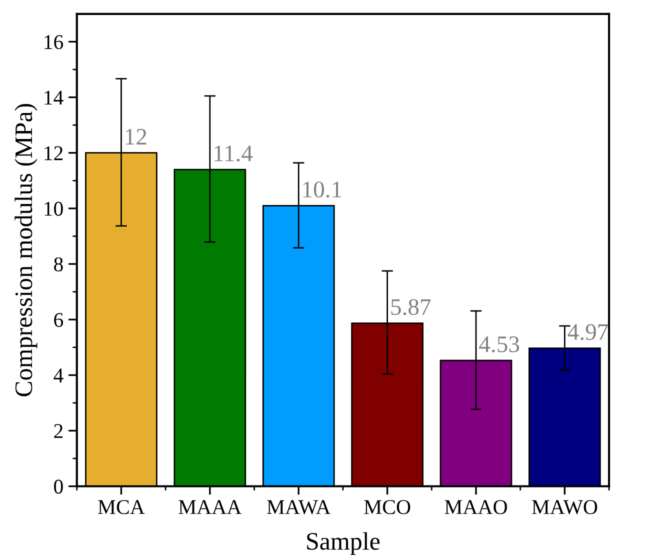 The width and height of the screenshot is (657, 557). Describe the element at coordinates (121, 507) in the screenshot. I see `x-tick-label: MCA` at that location.